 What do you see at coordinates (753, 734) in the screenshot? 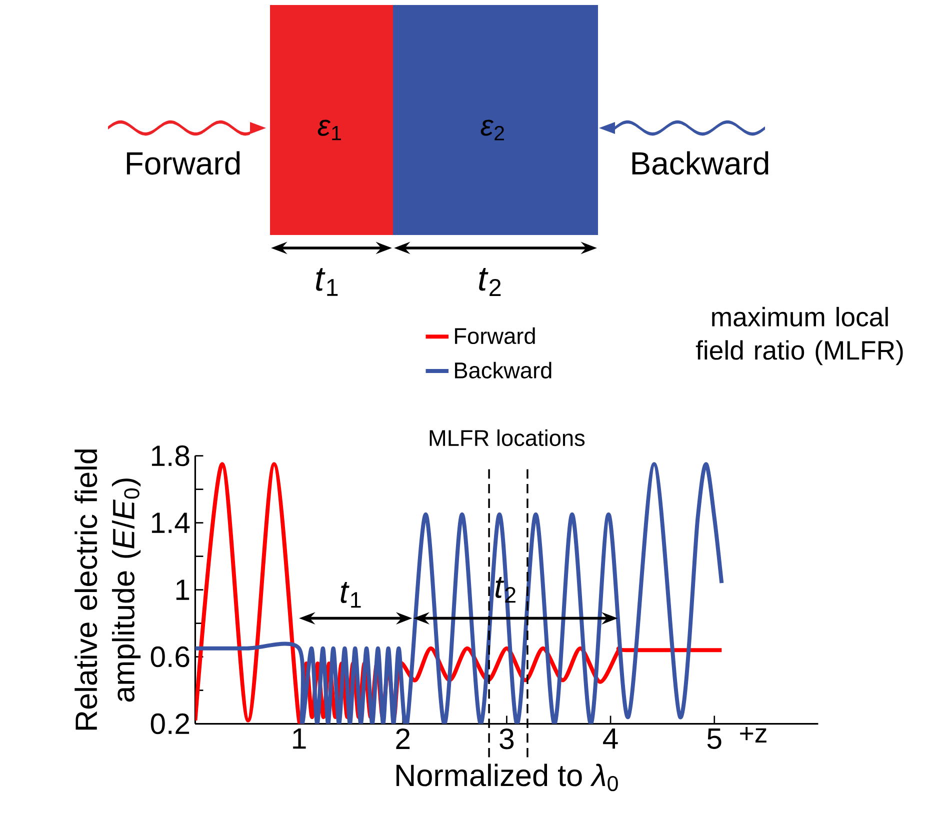
I see `text: +z` at bounding box center [753, 734].